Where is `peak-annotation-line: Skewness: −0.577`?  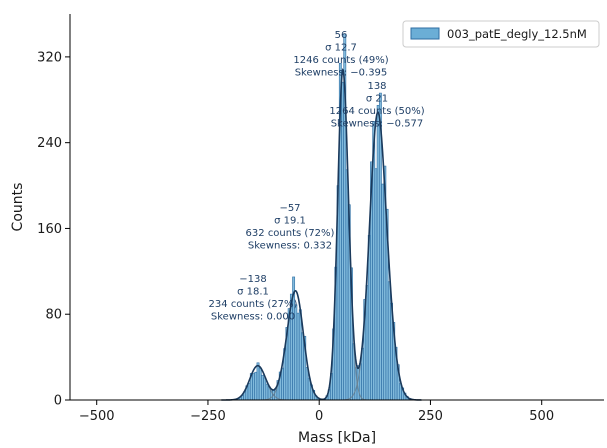 peak-annotation-line: Skewness: −0.577 is located at coordinates (377, 124).